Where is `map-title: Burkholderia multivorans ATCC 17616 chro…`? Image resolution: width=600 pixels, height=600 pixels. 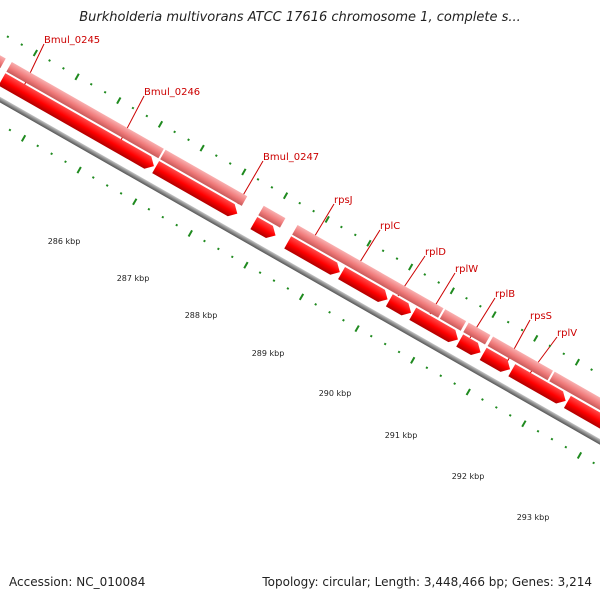 map-title: Burkholderia multivorans ATCC 17616 chro… is located at coordinates (300, 17).